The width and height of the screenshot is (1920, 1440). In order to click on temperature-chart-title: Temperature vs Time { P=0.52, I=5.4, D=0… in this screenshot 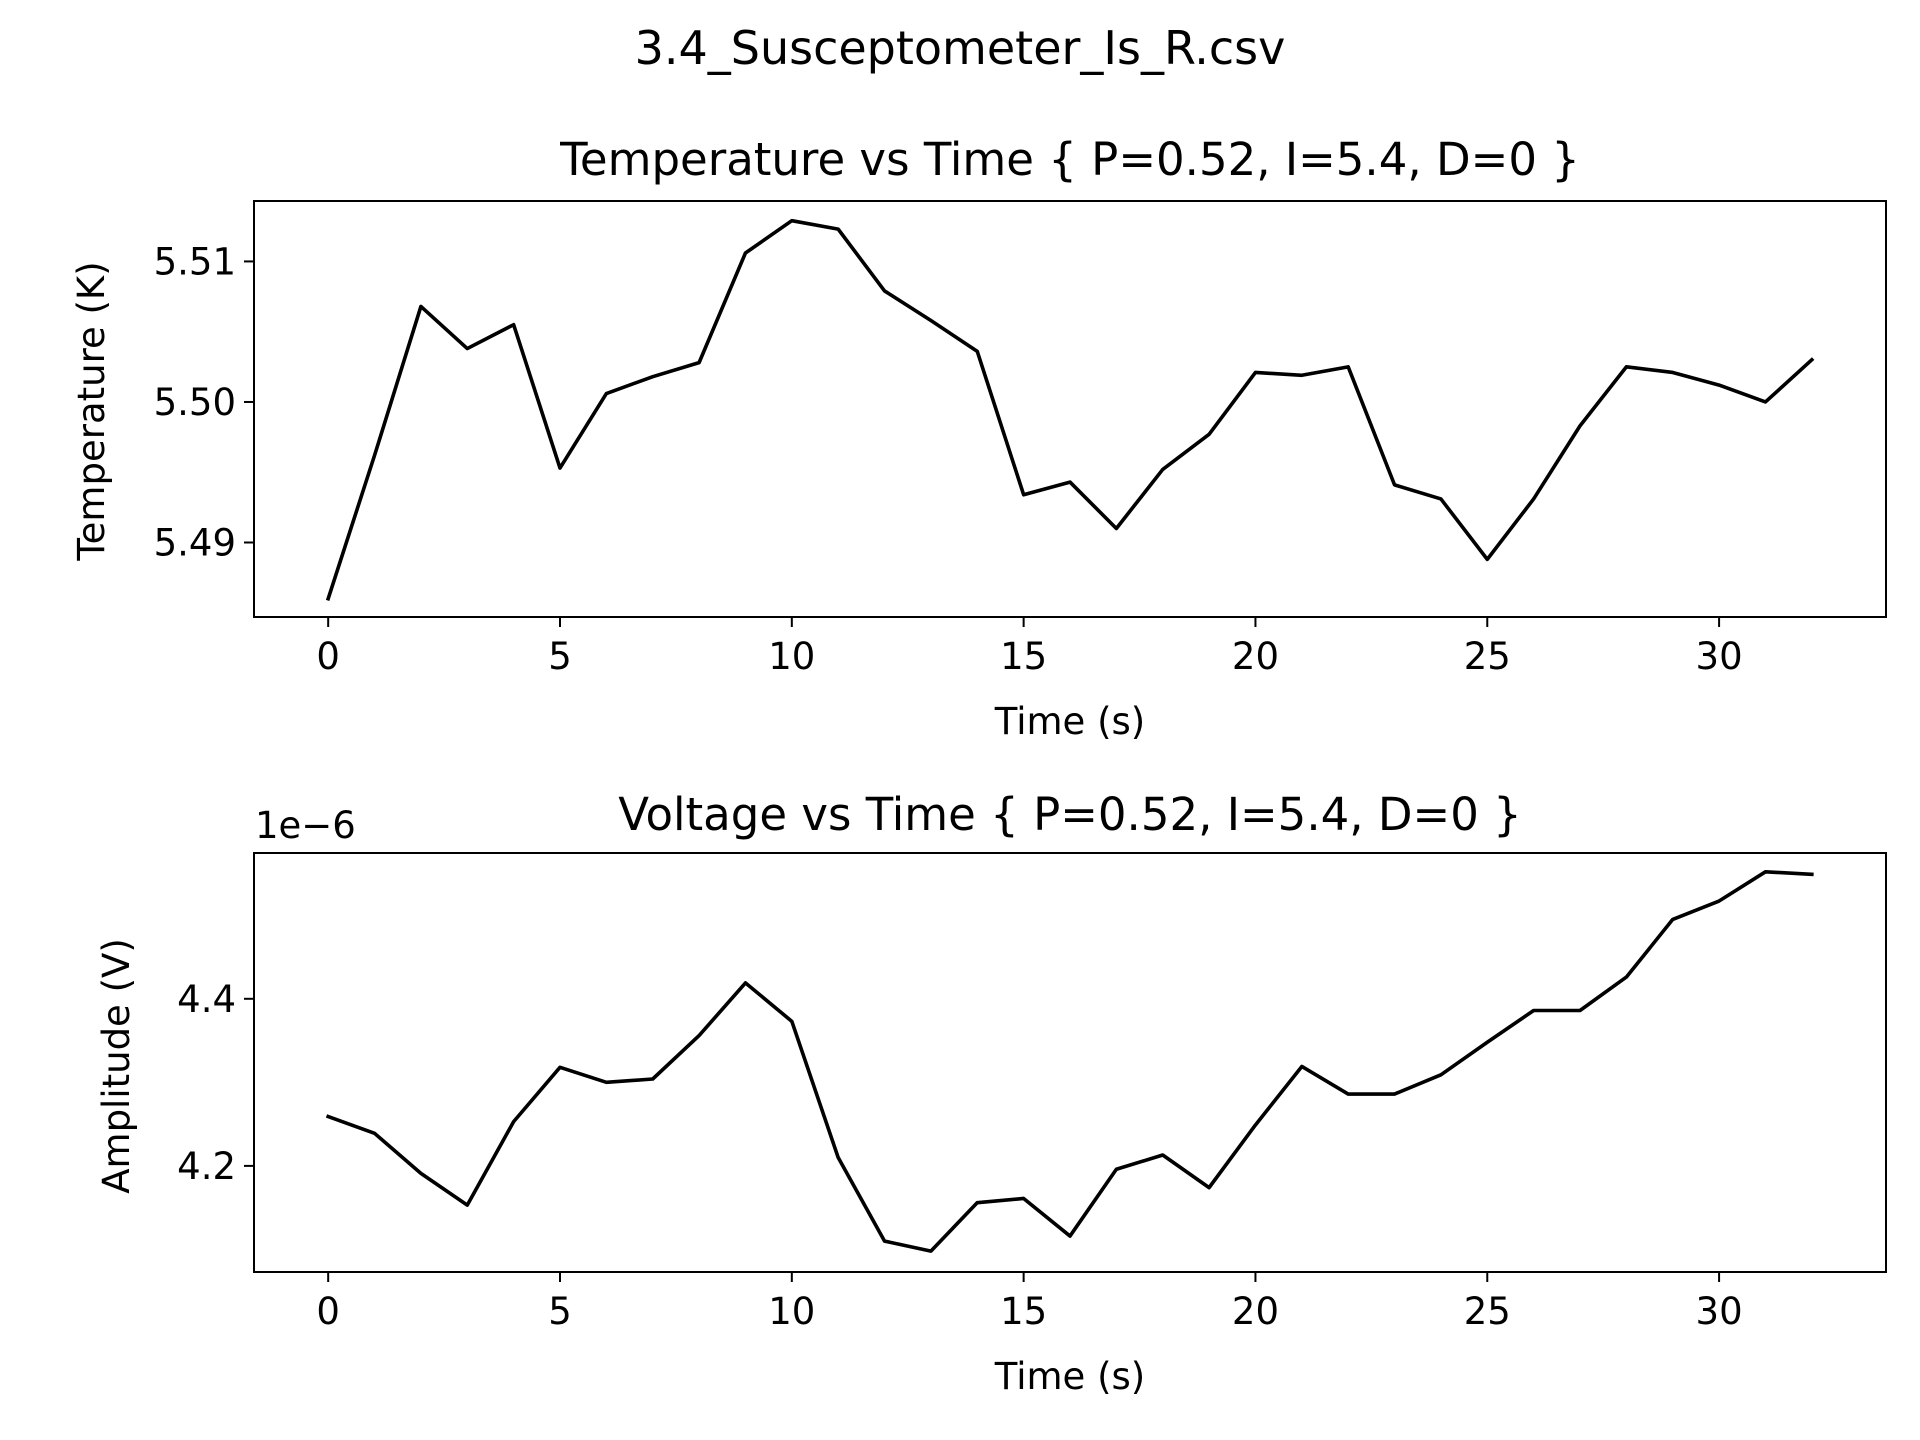, I will do `click(1069, 159)`.